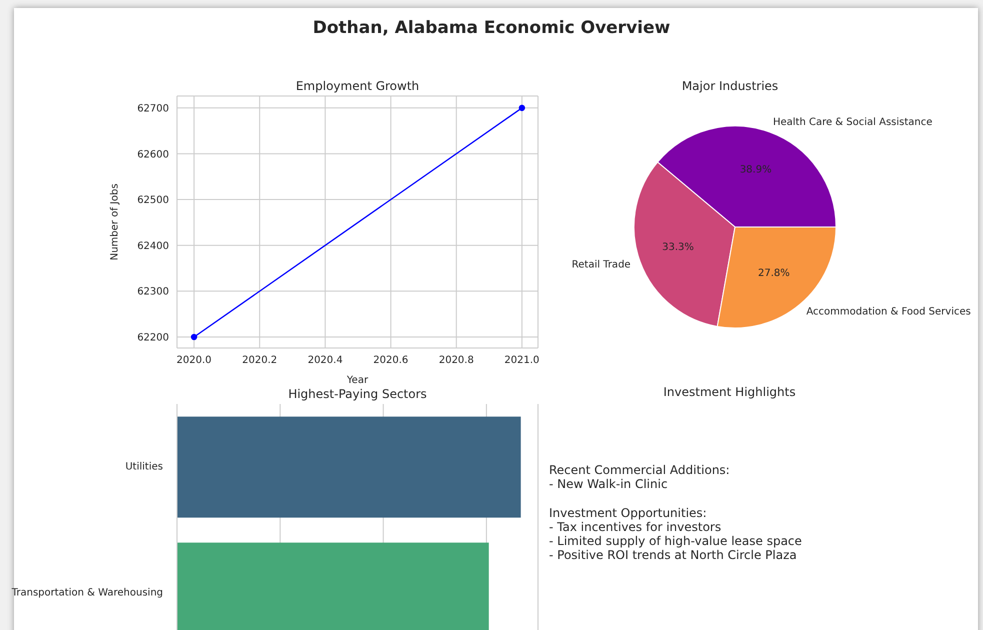 The image size is (983, 630). What do you see at coordinates (676, 534) in the screenshot?
I see `text: Investment Opportunities: - Tax incentives for investors - Limited supply of high-value lease space - Positive ROI trends at North Circle Plaza` at bounding box center [676, 534].